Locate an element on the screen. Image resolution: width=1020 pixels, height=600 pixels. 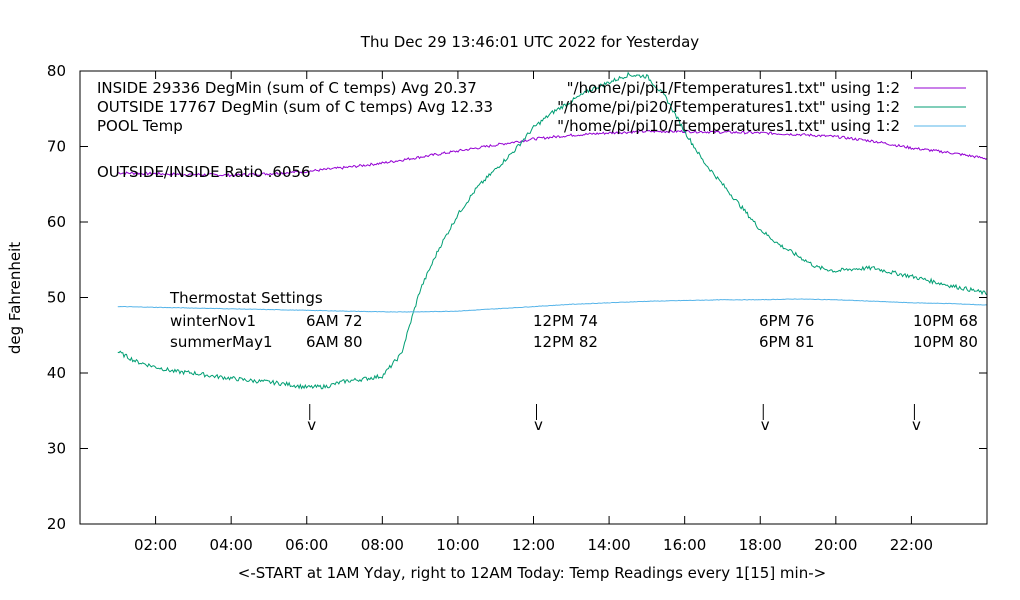
y-tick-label: 80 is located at coordinates (56, 71).